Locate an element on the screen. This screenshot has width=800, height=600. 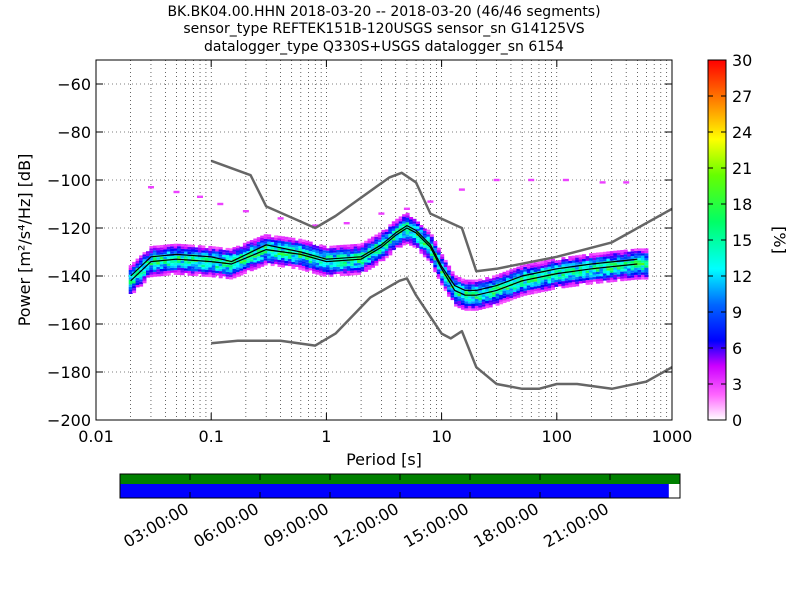
mode-curve-line is located at coordinates (384, 258).